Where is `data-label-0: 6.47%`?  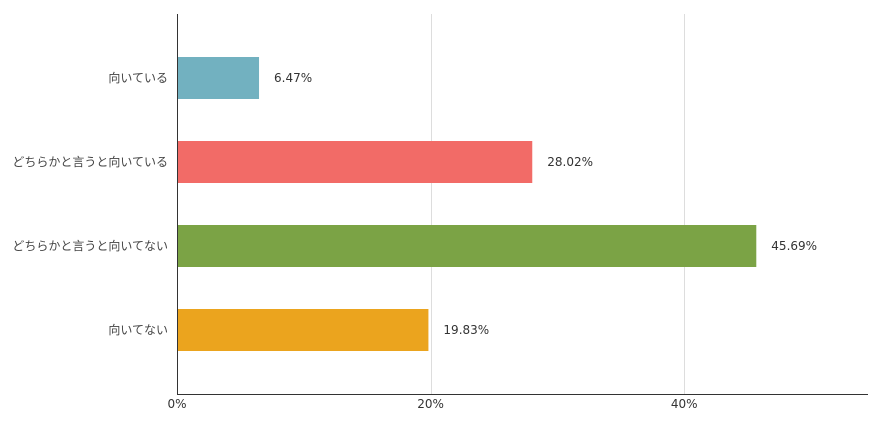
data-label-0: 6.47% is located at coordinates (293, 78).